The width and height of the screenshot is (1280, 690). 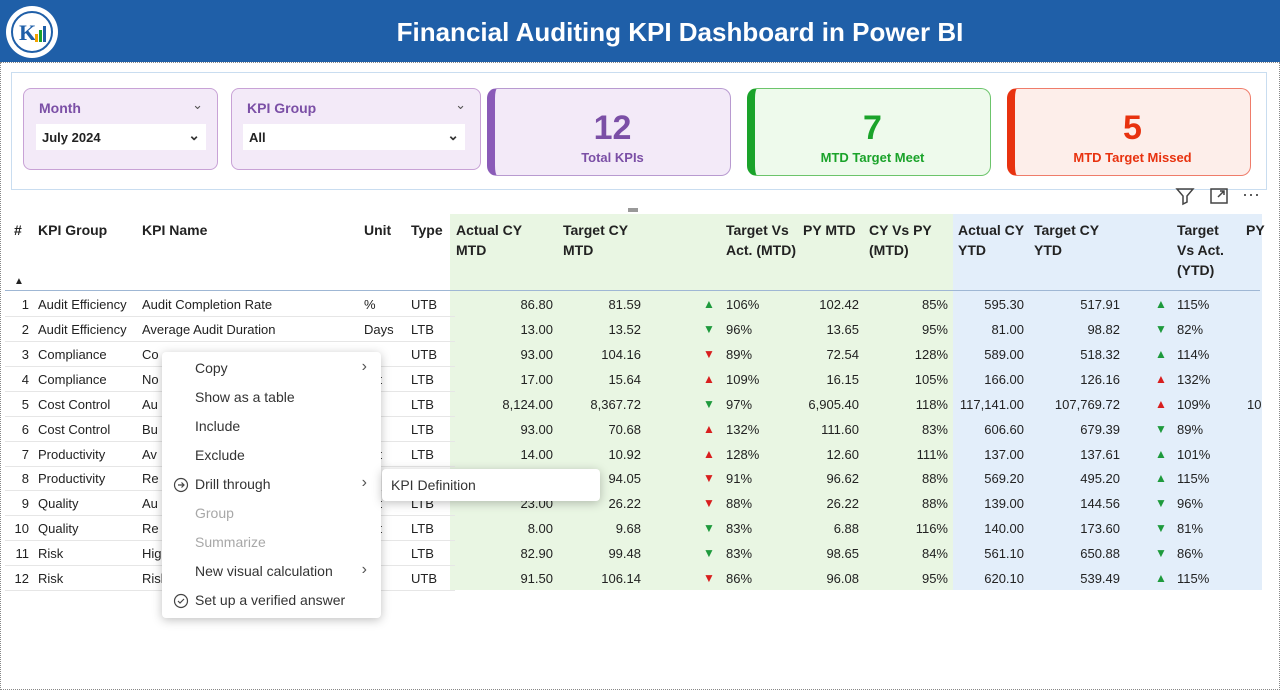 What do you see at coordinates (761, 240) in the screenshot?
I see `col-header-target-vs-act-mtd: Target Vs Act. (MTD)` at bounding box center [761, 240].